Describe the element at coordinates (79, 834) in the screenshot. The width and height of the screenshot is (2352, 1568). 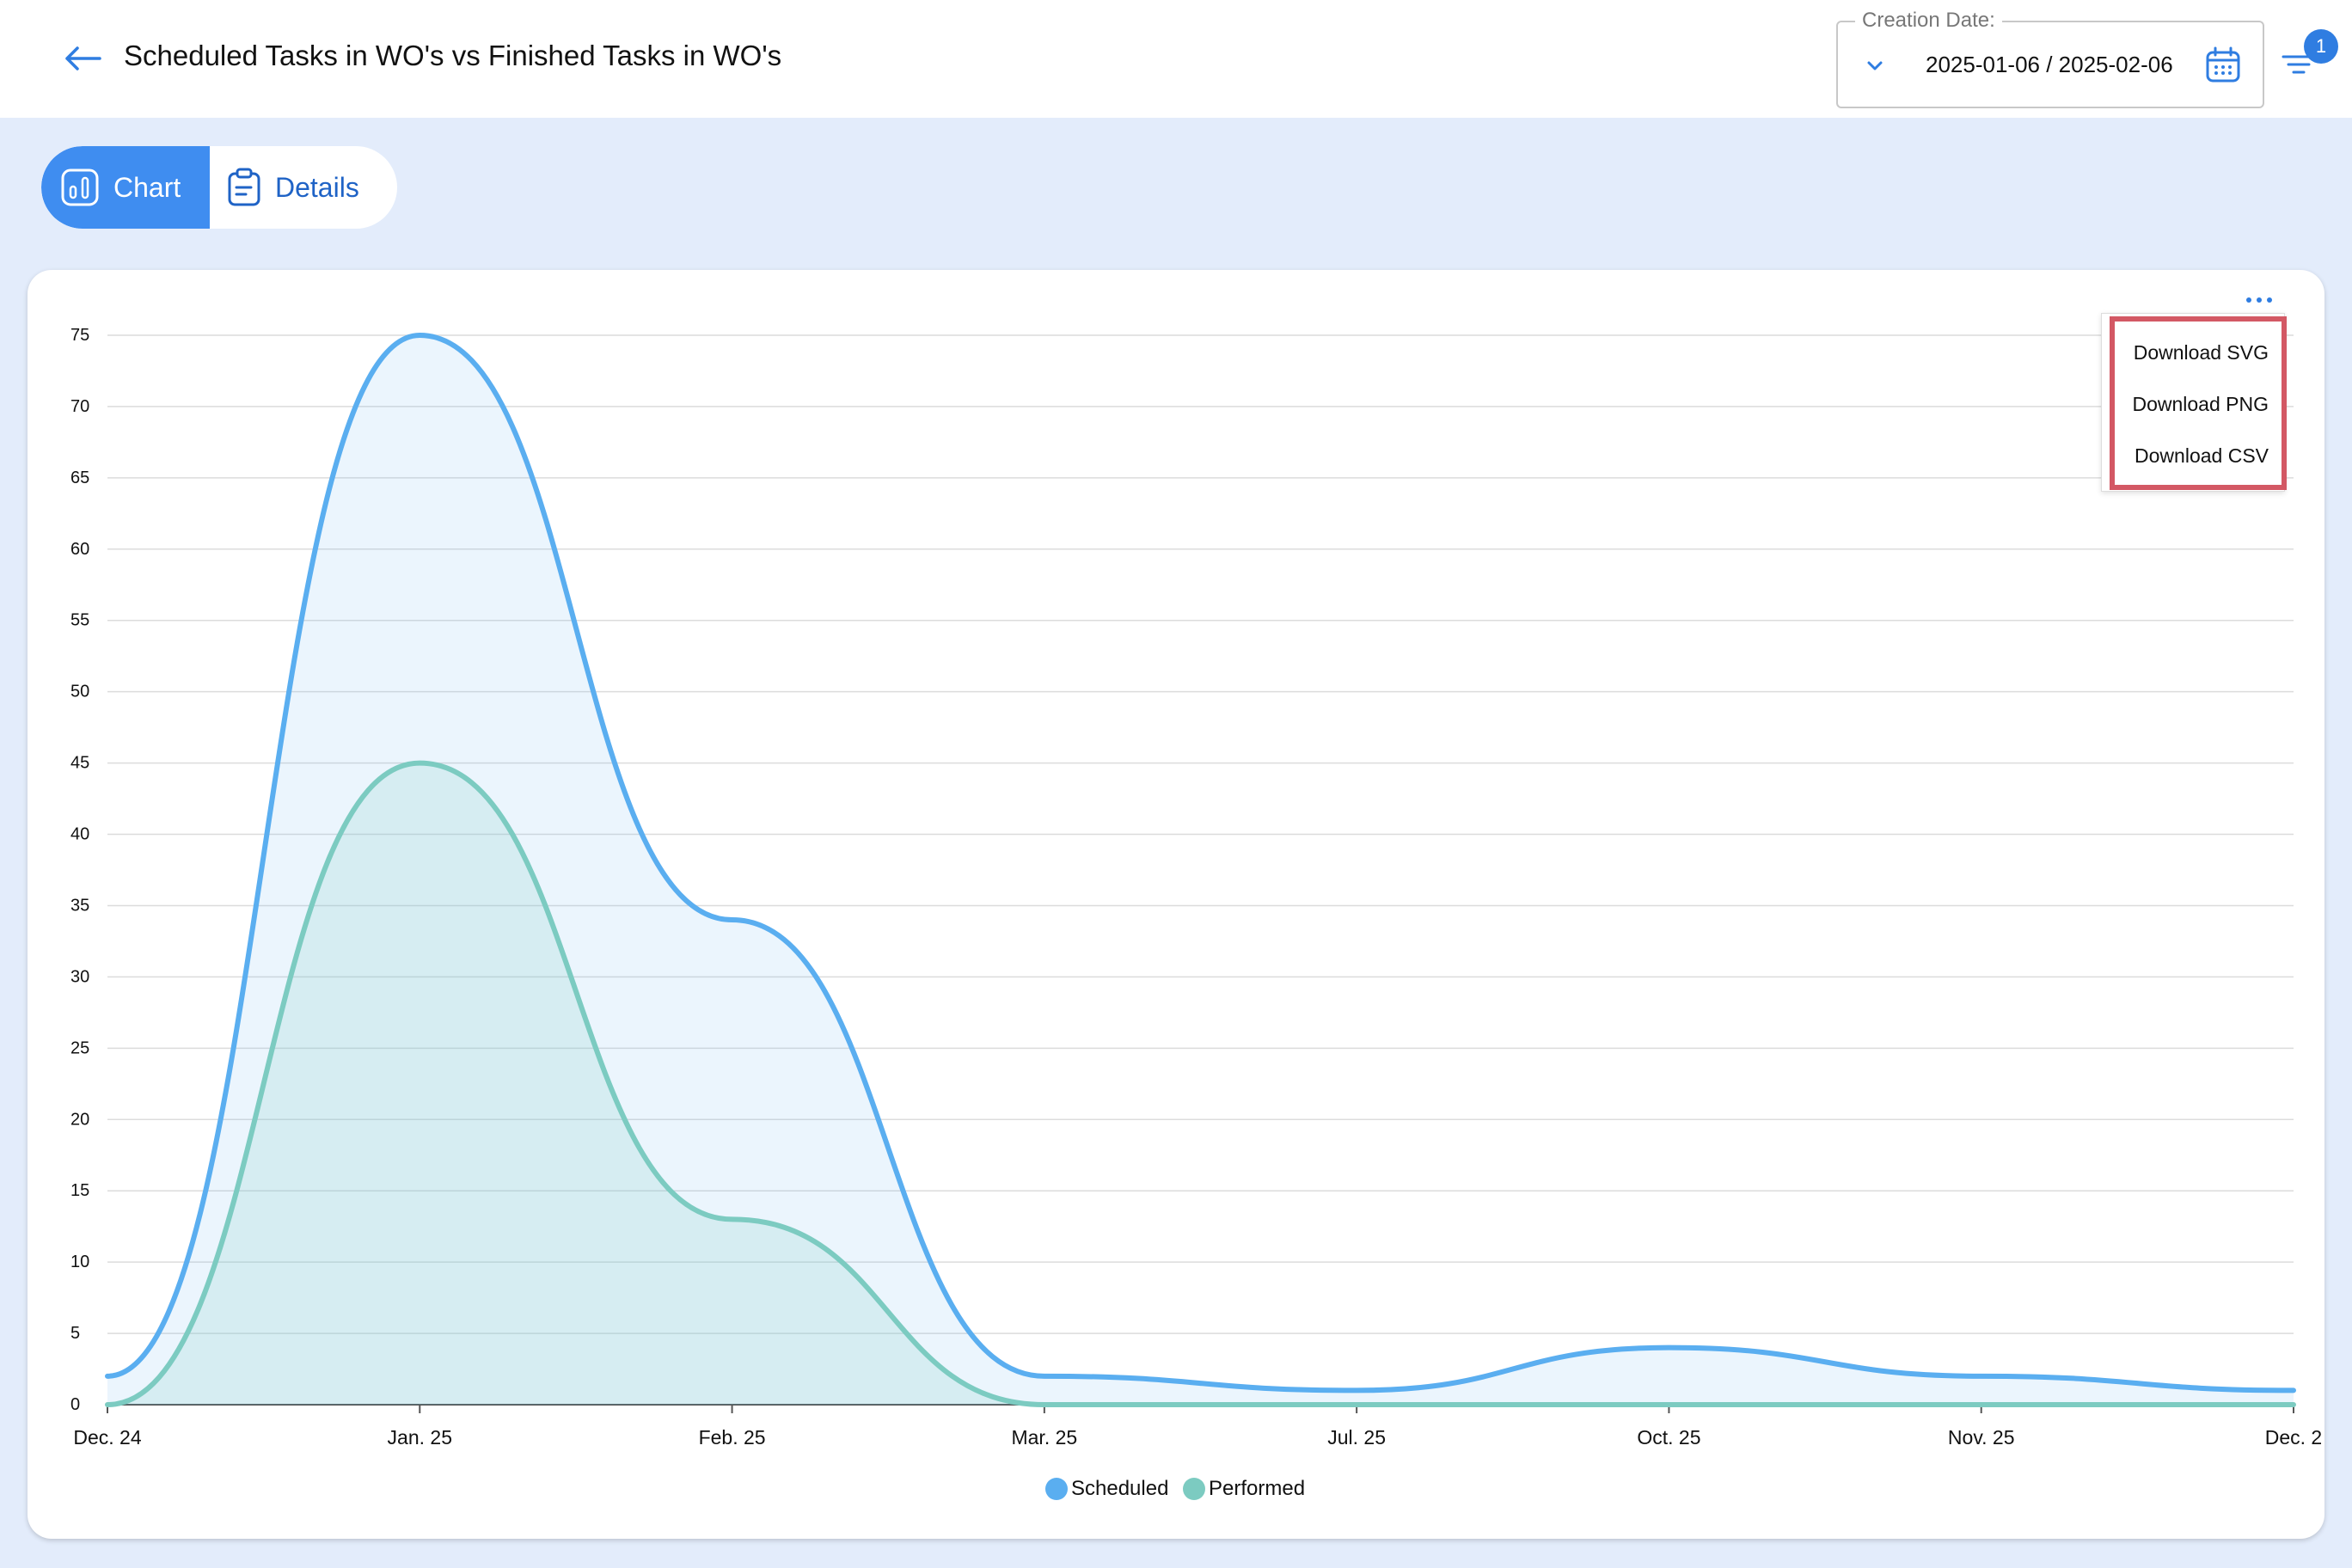
I see `y-tick-label: 40` at that location.